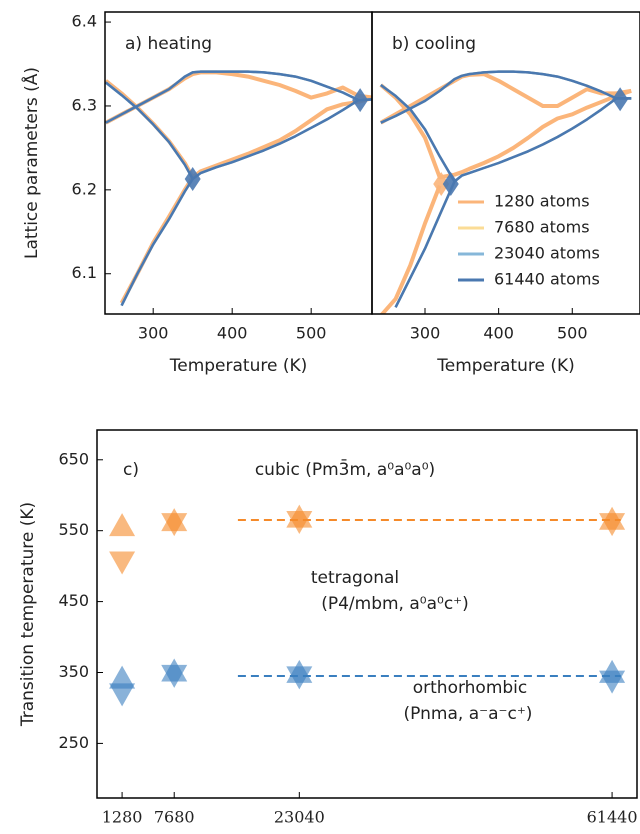 The height and width of the screenshot is (834, 640). Describe the element at coordinates (542, 227) in the screenshot. I see `legend-label: 7680 atoms` at that location.